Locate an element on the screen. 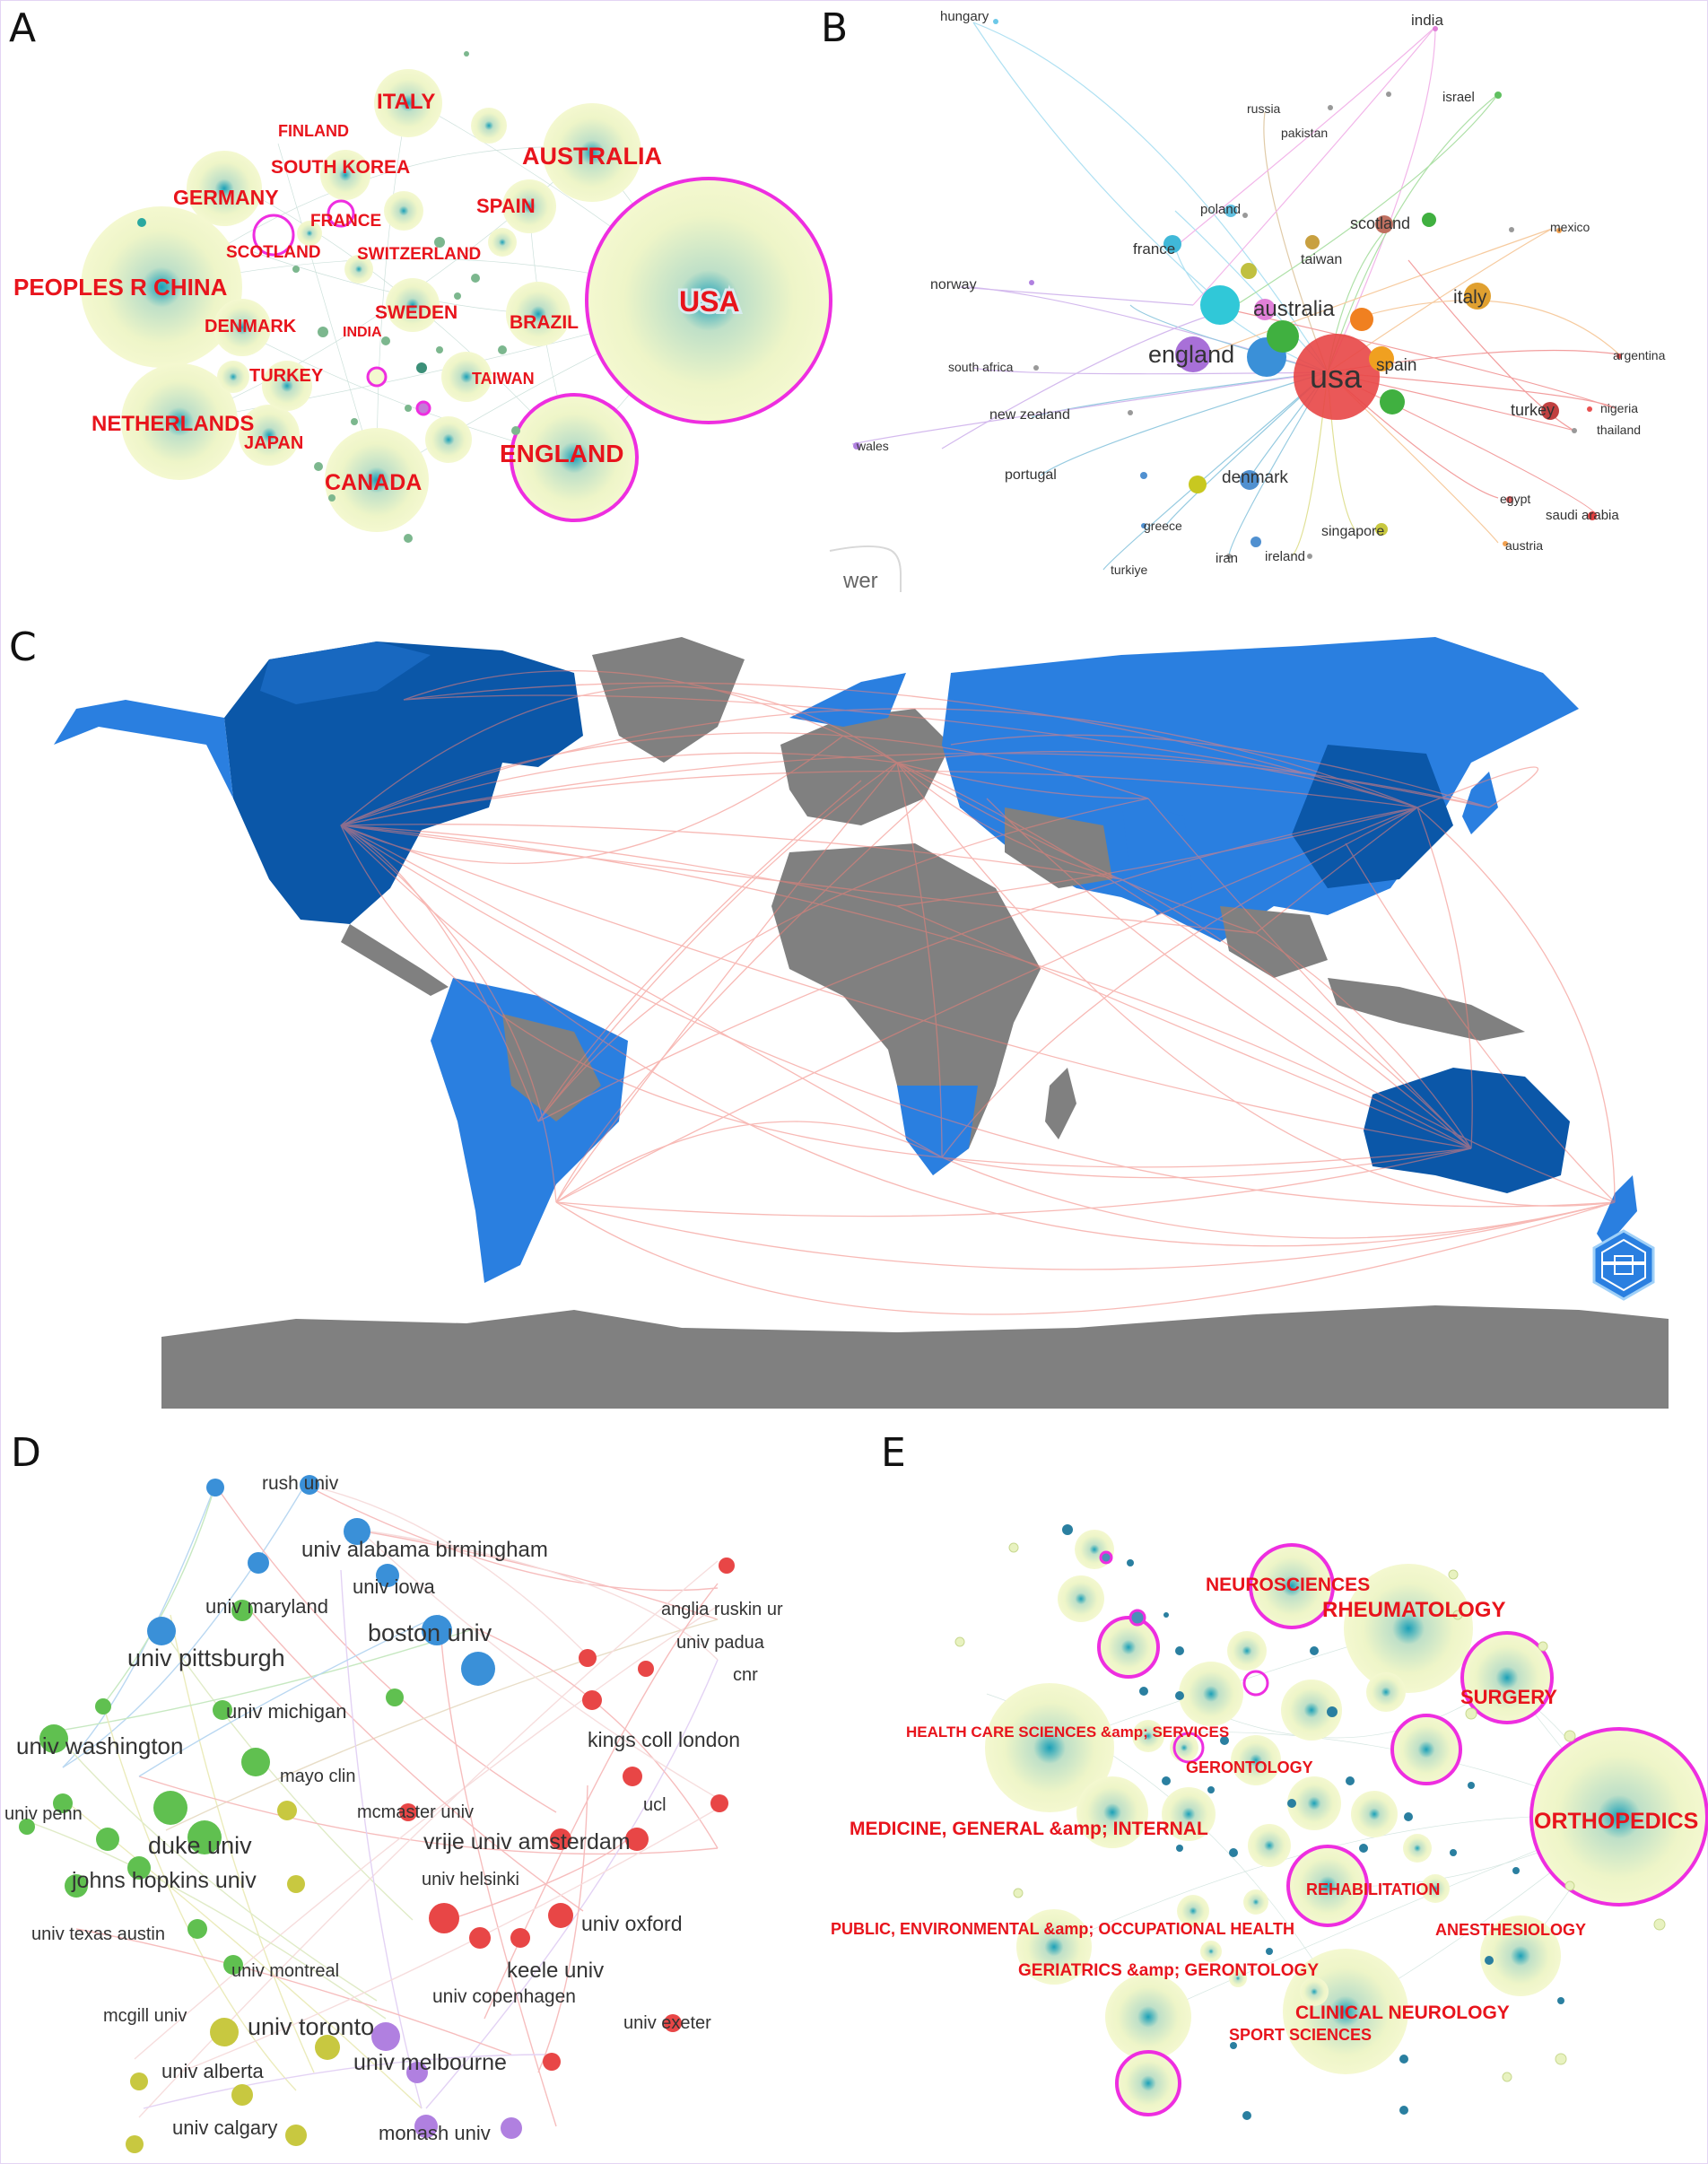 Image resolution: width=1708 pixels, height=2164 pixels. label-geriatrics-gerontology: GERIATRICS &amp; GERONTOLOGY is located at coordinates (1168, 1970).